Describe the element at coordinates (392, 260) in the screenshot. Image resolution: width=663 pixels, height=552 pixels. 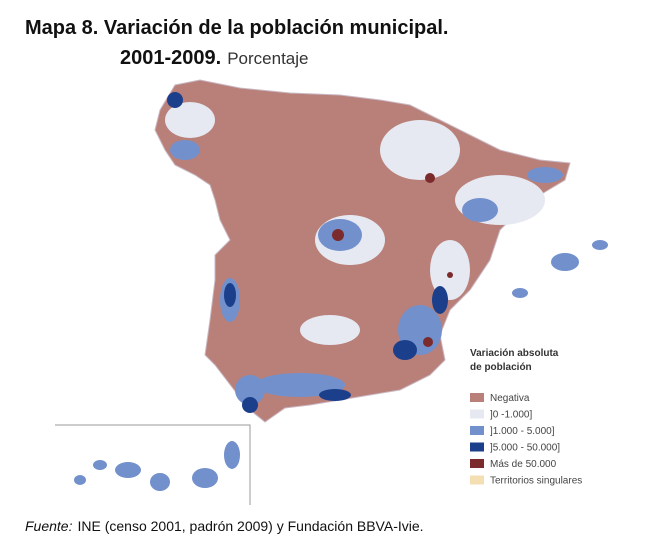
I see `big-cities` at that location.